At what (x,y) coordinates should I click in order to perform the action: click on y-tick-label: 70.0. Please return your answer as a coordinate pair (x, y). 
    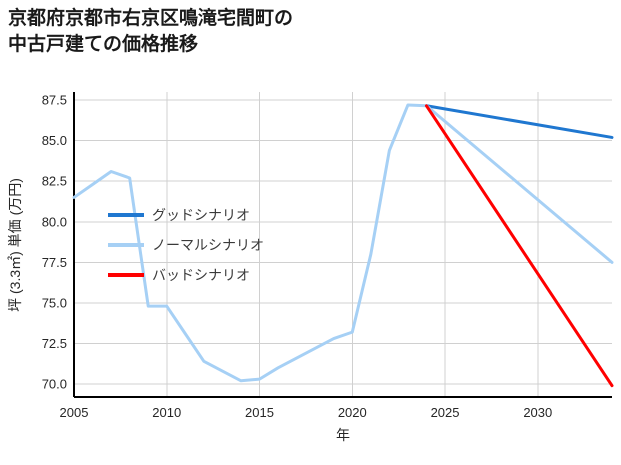
    Looking at the image, I should click on (54, 384).